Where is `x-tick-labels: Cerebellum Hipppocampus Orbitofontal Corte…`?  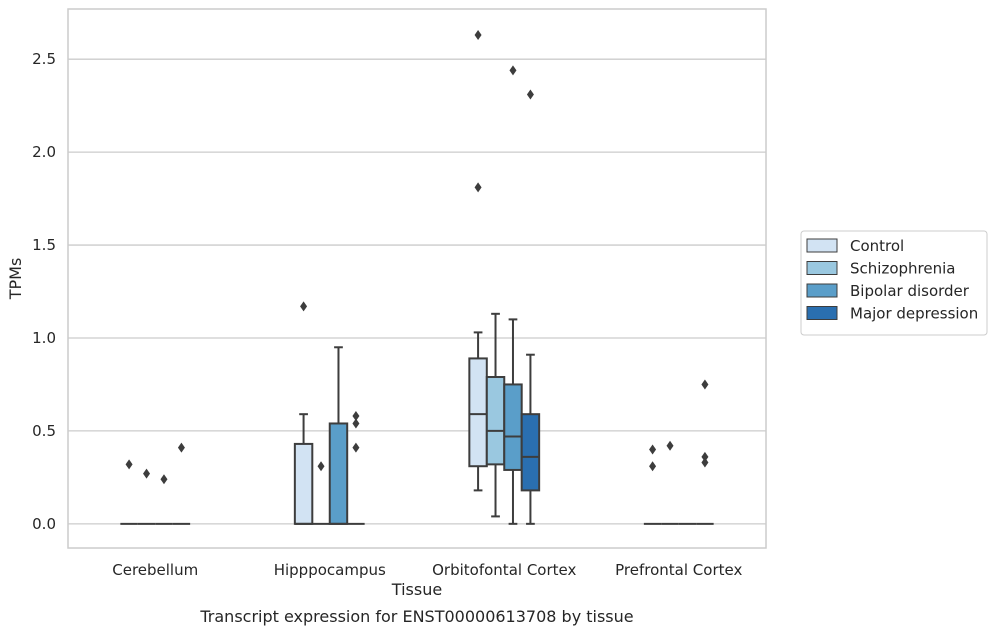 x-tick-labels: Cerebellum Hipppocampus Orbitofontal Corte… is located at coordinates (427, 570).